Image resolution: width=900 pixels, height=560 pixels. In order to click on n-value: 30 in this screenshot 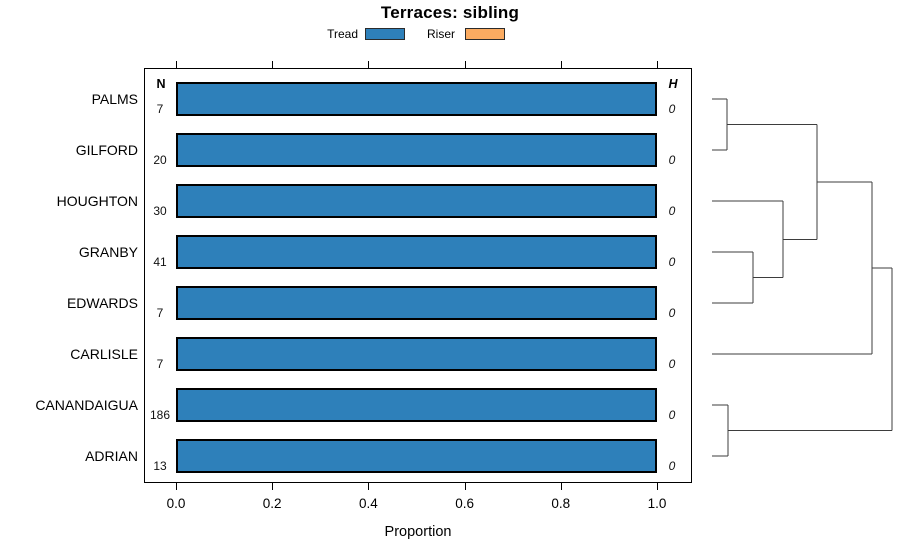, I will do `click(160, 211)`.